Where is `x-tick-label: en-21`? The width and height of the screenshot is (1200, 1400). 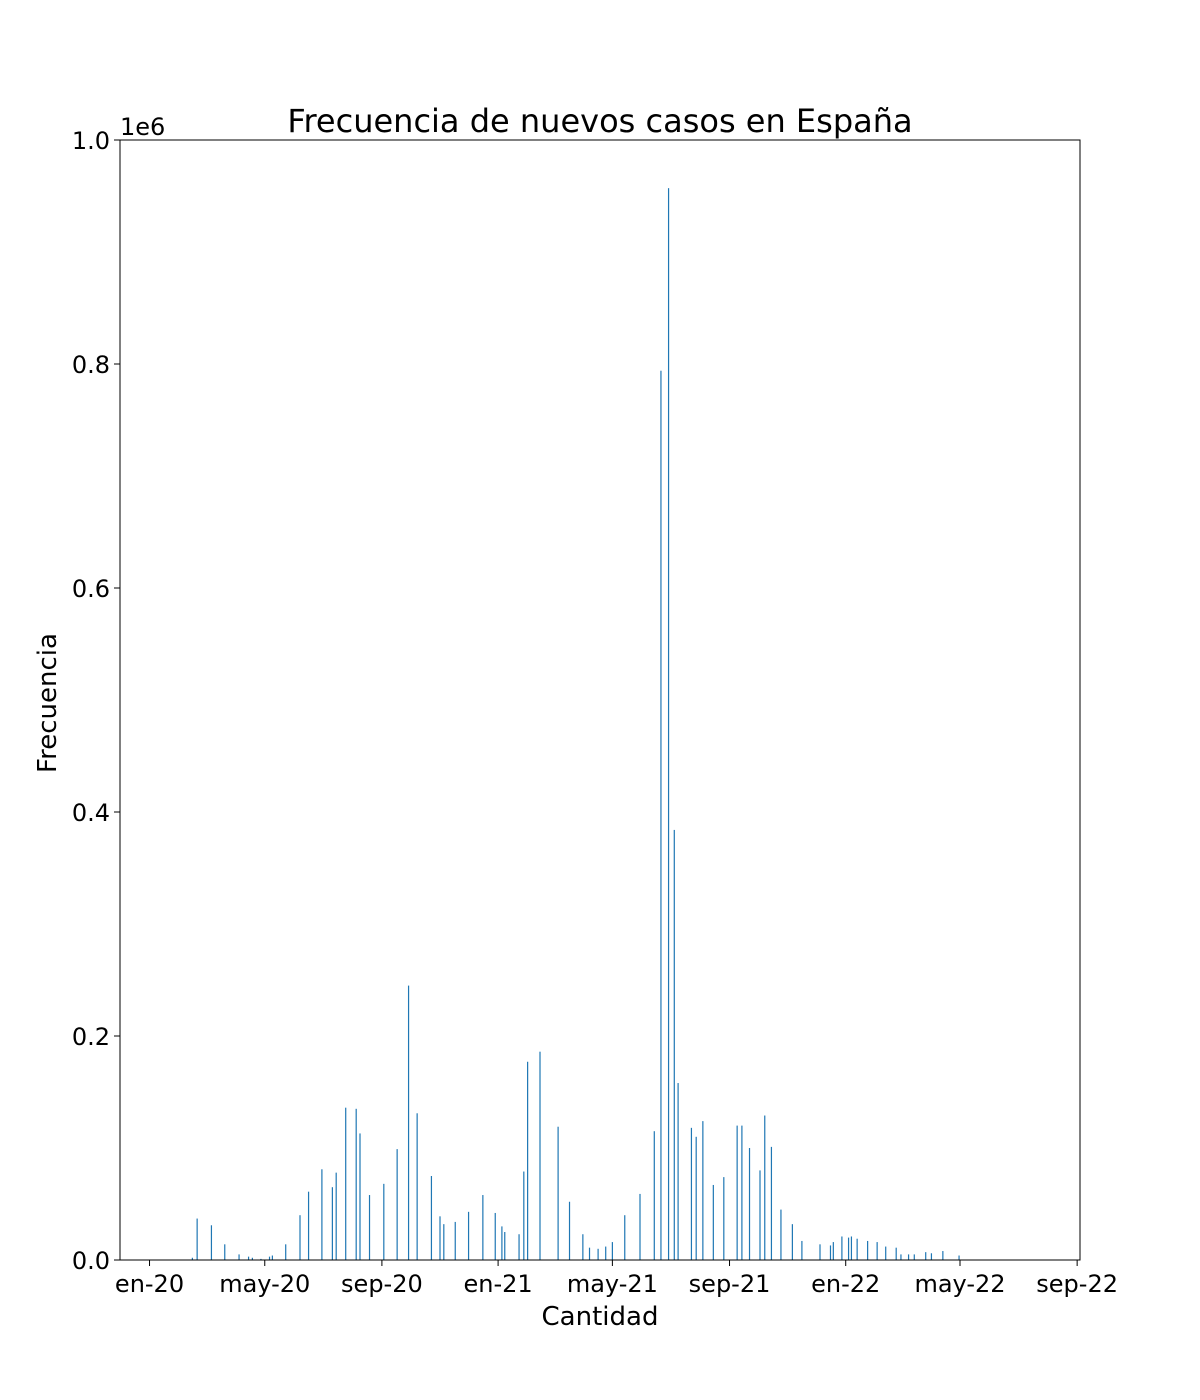
x-tick-label: en-21 is located at coordinates (498, 1284).